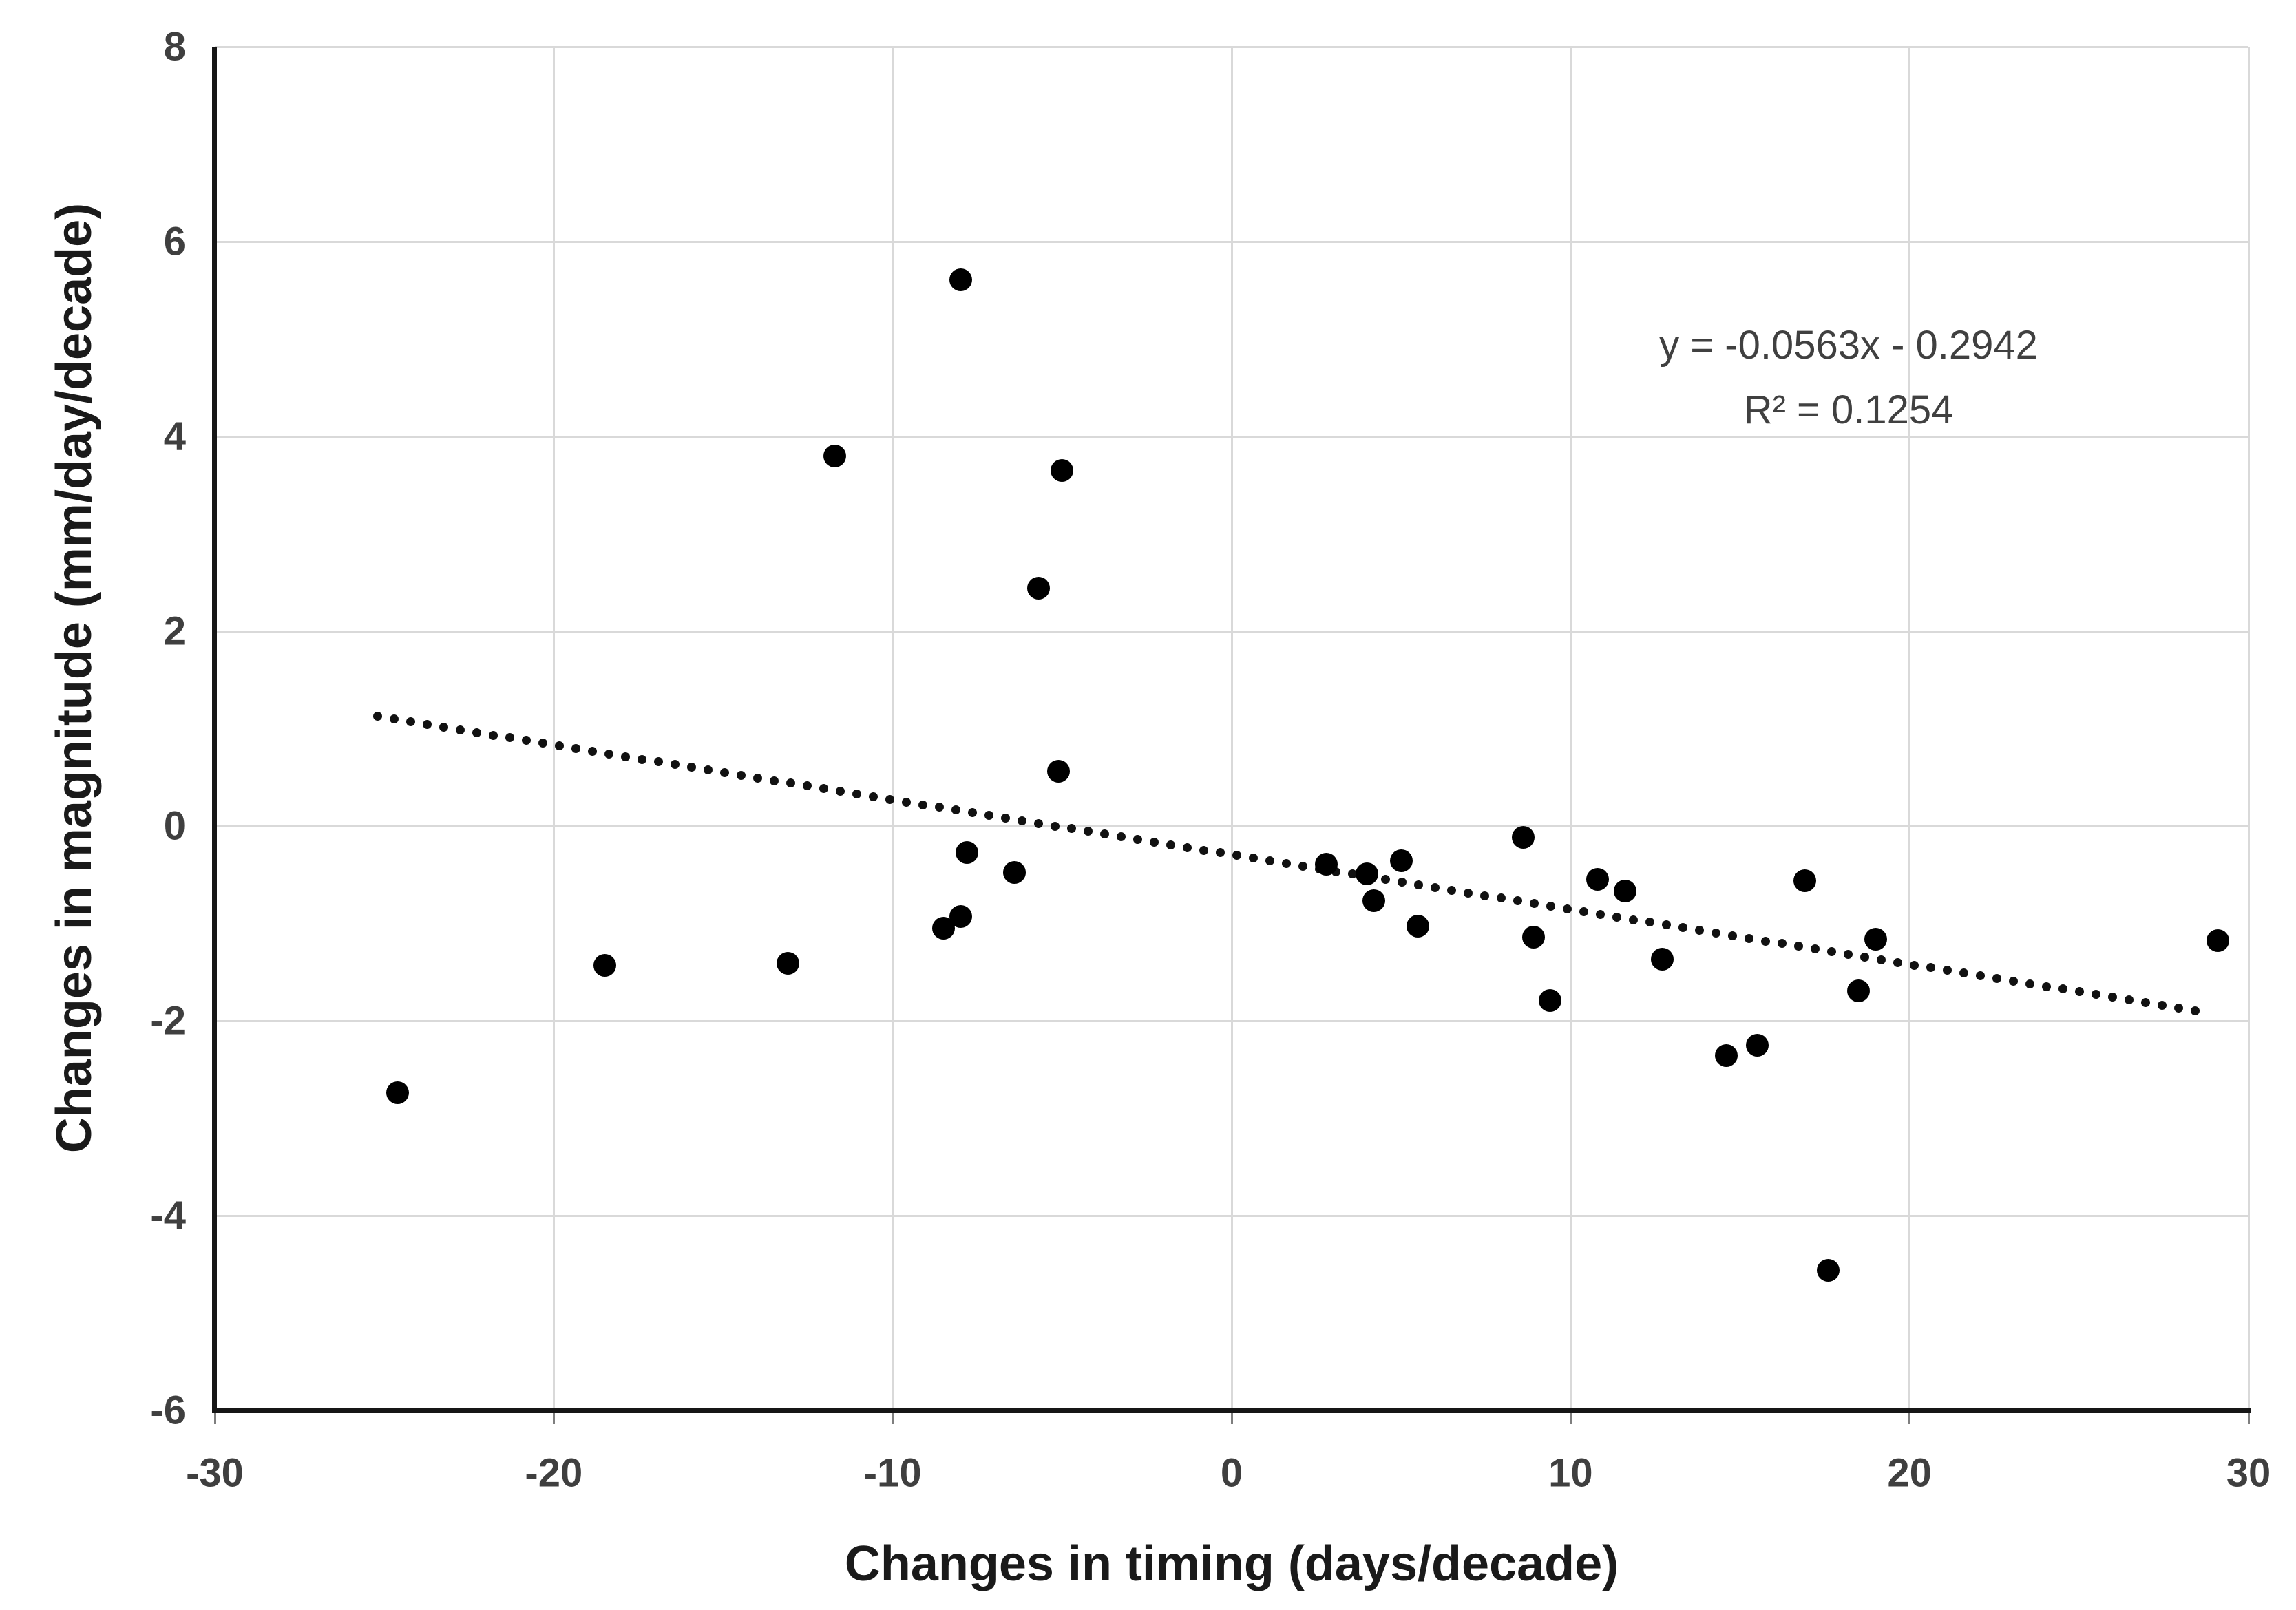 The image size is (2296, 1610). Describe the element at coordinates (168, 1021) in the screenshot. I see `y-tick-label: -2` at that location.